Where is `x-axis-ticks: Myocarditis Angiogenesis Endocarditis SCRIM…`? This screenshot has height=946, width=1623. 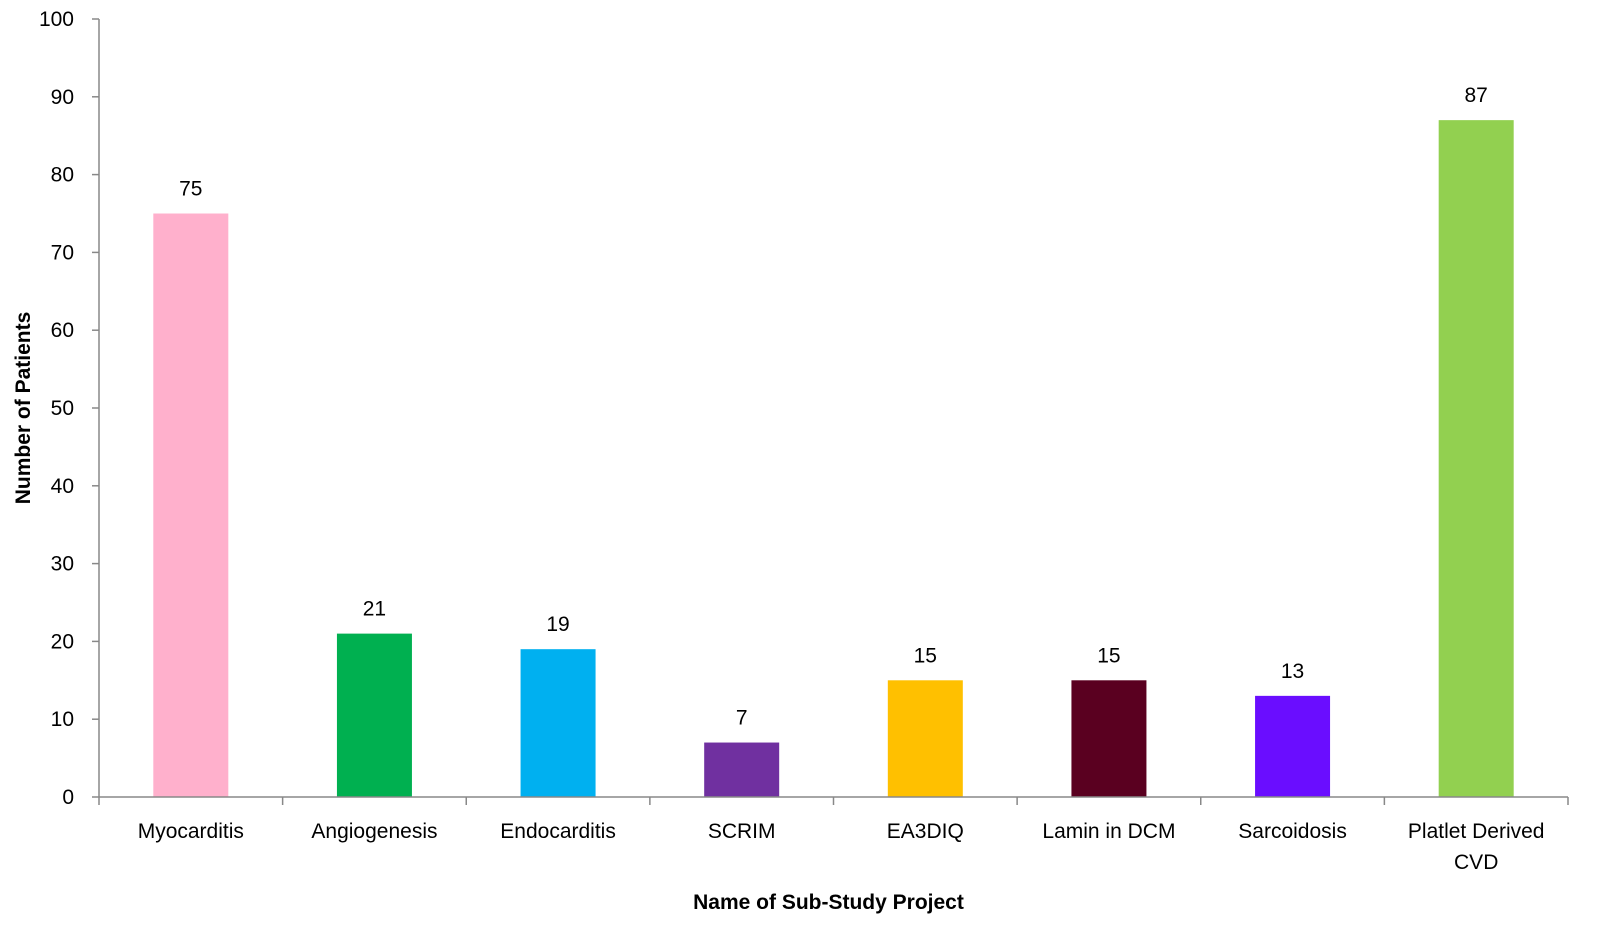 x-axis-ticks: Myocarditis Angiogenesis Endocarditis SCRIM… is located at coordinates (833, 835).